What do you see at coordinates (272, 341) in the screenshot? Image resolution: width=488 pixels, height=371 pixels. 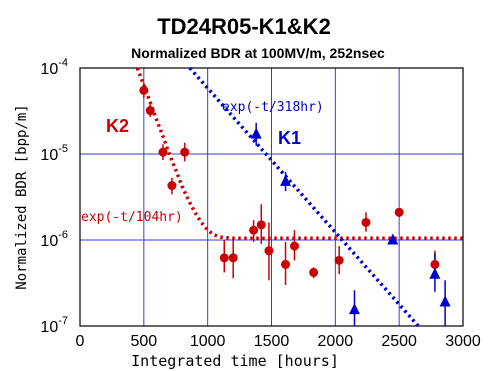 I see `x-tick-label: 1500` at bounding box center [272, 341].